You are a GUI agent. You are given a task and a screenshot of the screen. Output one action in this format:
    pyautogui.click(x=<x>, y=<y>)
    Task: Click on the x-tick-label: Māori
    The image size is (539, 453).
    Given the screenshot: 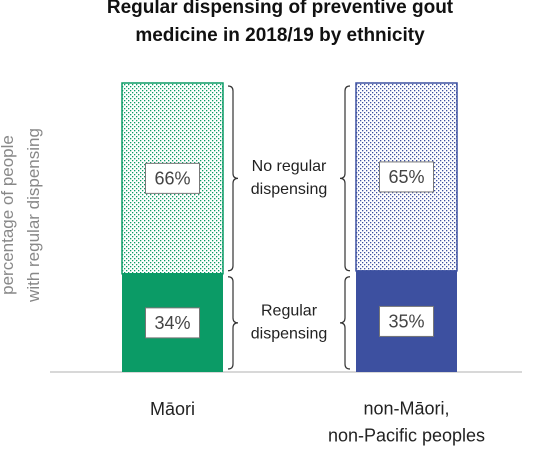 What is the action you would take?
    pyautogui.click(x=172, y=409)
    